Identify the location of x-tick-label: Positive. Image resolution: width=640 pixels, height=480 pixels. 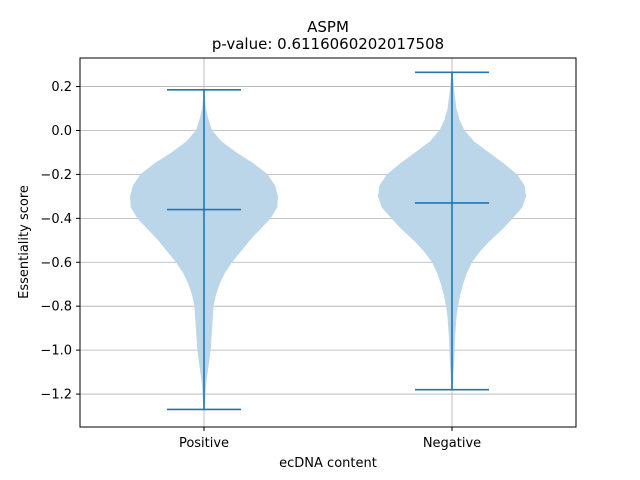
(204, 443).